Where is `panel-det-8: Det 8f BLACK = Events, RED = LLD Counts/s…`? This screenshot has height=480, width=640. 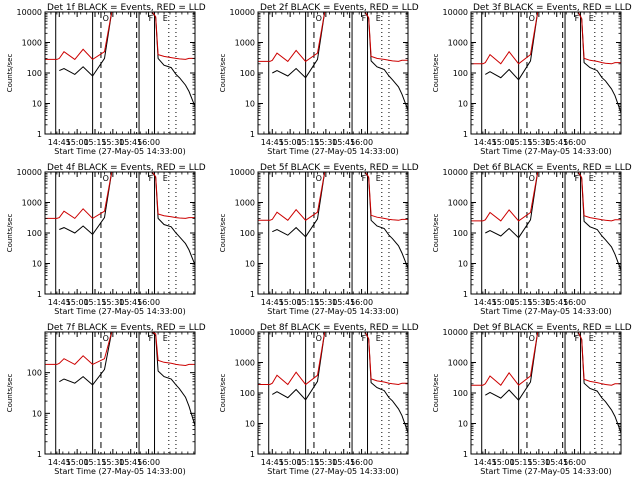
panel-det-8: Det 8f BLACK = Events, RED = LLD Counts/s… is located at coordinates (319, 399).